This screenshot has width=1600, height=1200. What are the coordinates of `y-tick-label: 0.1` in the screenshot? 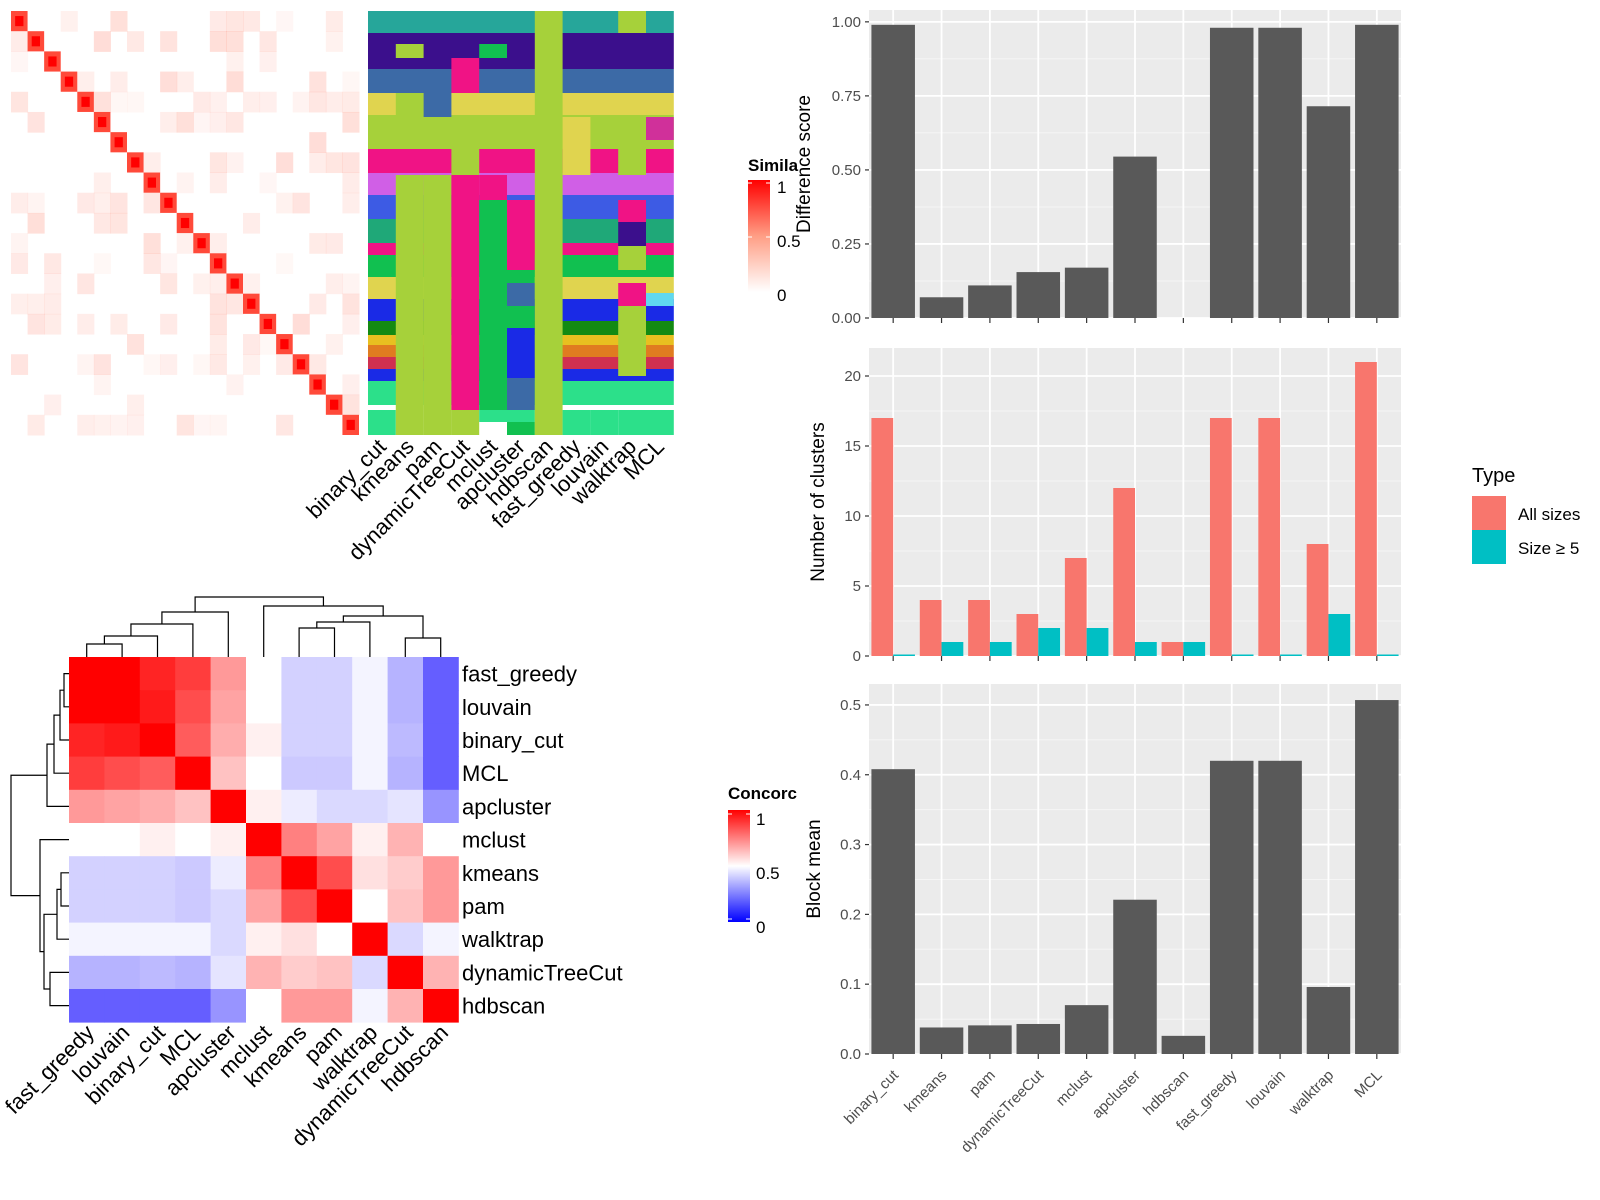 It's located at (850, 984).